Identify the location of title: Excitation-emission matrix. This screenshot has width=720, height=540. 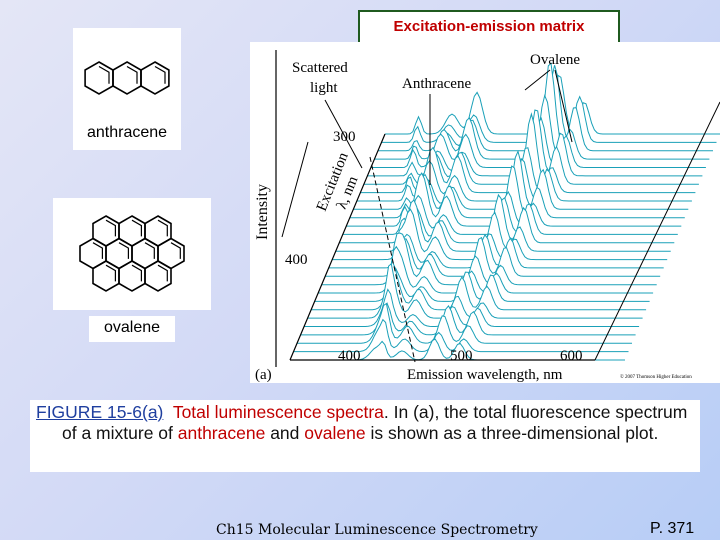
(489, 27).